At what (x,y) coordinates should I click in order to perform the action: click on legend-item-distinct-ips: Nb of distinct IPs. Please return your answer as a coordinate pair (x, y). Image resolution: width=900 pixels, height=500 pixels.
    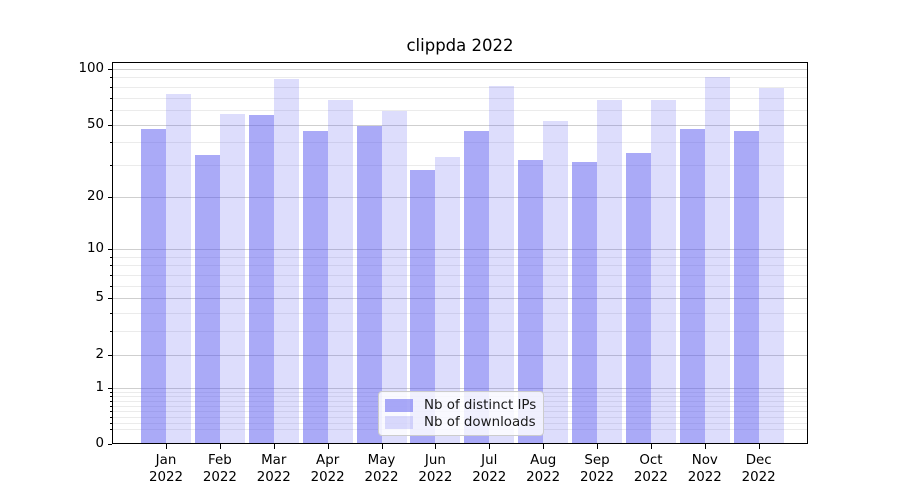
    Looking at the image, I should click on (461, 405).